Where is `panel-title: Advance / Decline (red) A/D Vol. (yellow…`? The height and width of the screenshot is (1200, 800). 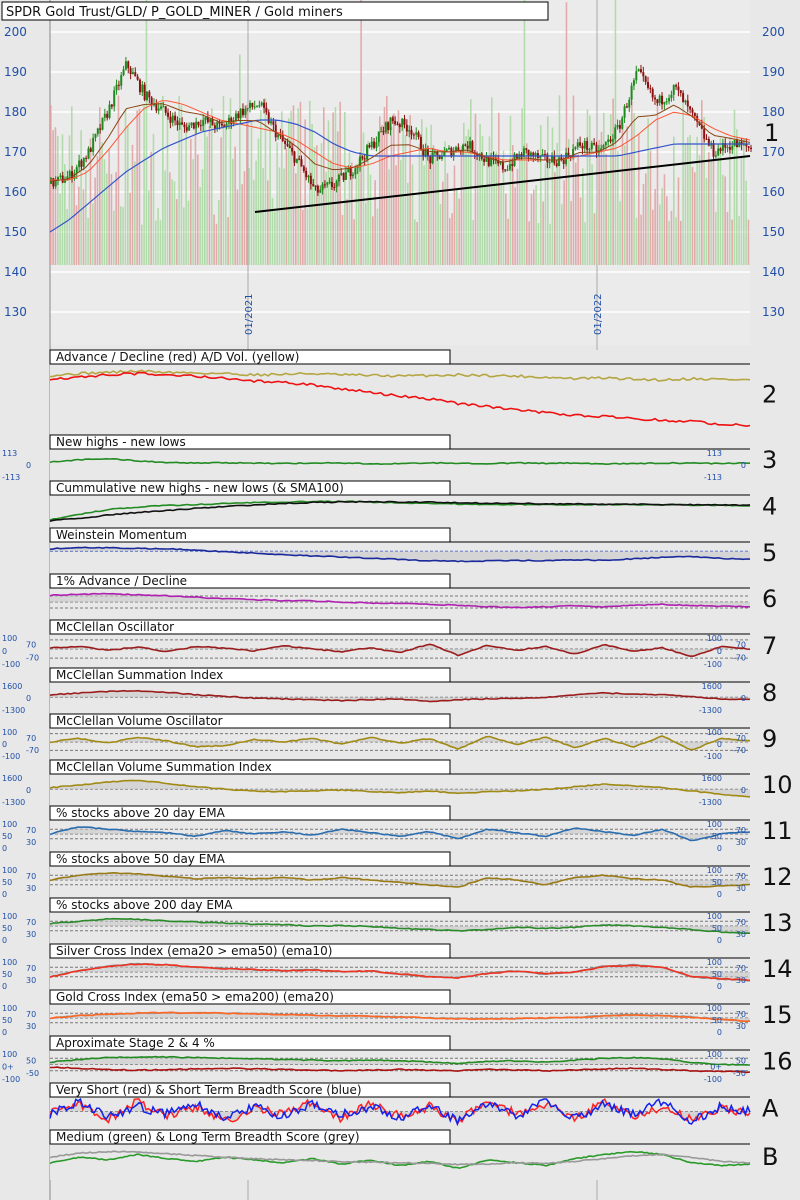
panel-title: Advance / Decline (red) A/D Vol. (yellow… is located at coordinates (177, 357).